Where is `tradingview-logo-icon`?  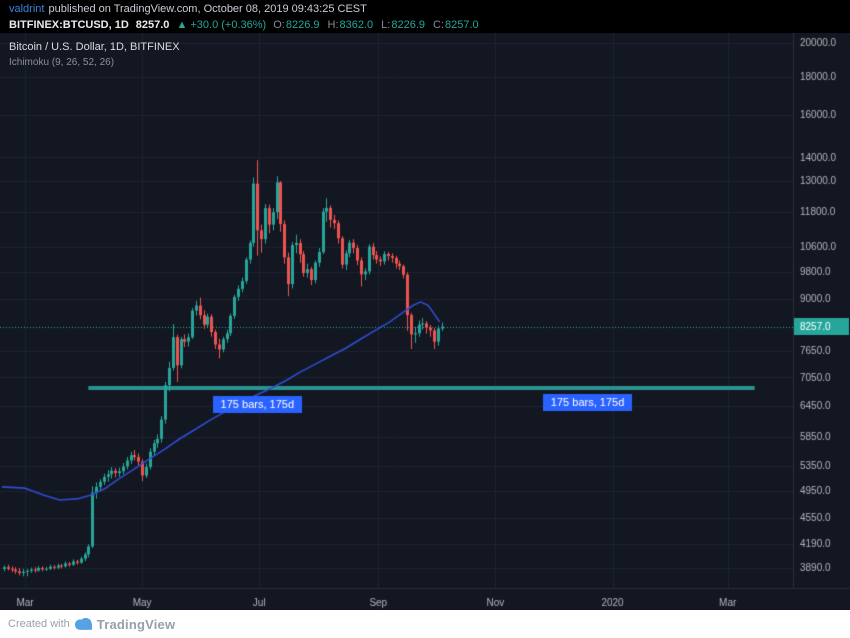 tradingview-logo-icon is located at coordinates (83, 624).